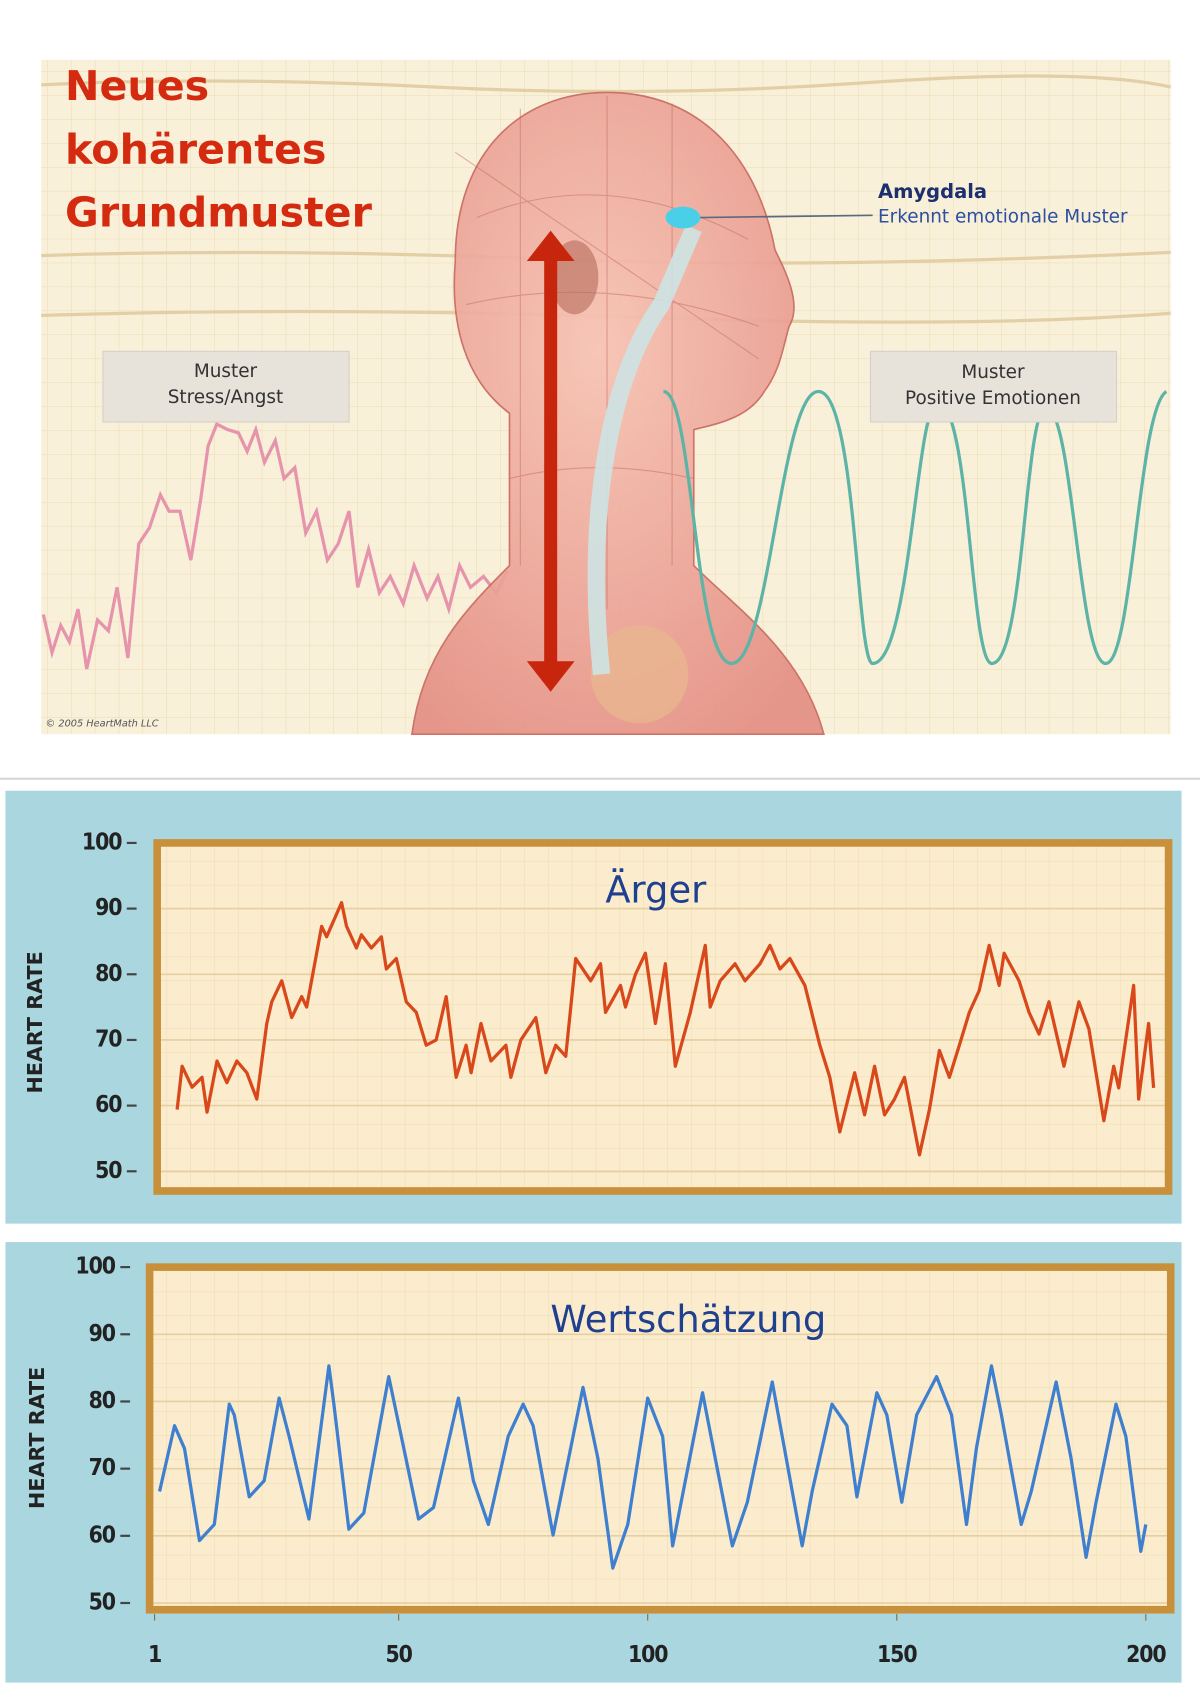  I want to click on amygdala-description: Erkennt emotionale Muster, so click(1003, 217).